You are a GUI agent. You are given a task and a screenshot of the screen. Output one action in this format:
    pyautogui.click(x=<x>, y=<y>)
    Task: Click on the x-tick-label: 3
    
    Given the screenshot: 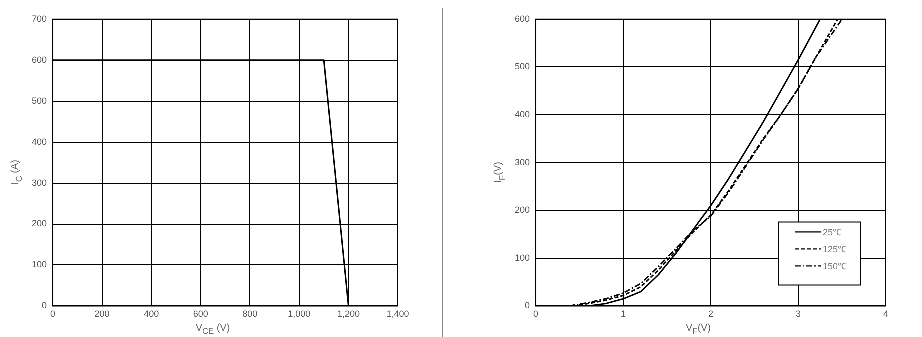 What is the action you would take?
    pyautogui.click(x=799, y=314)
    